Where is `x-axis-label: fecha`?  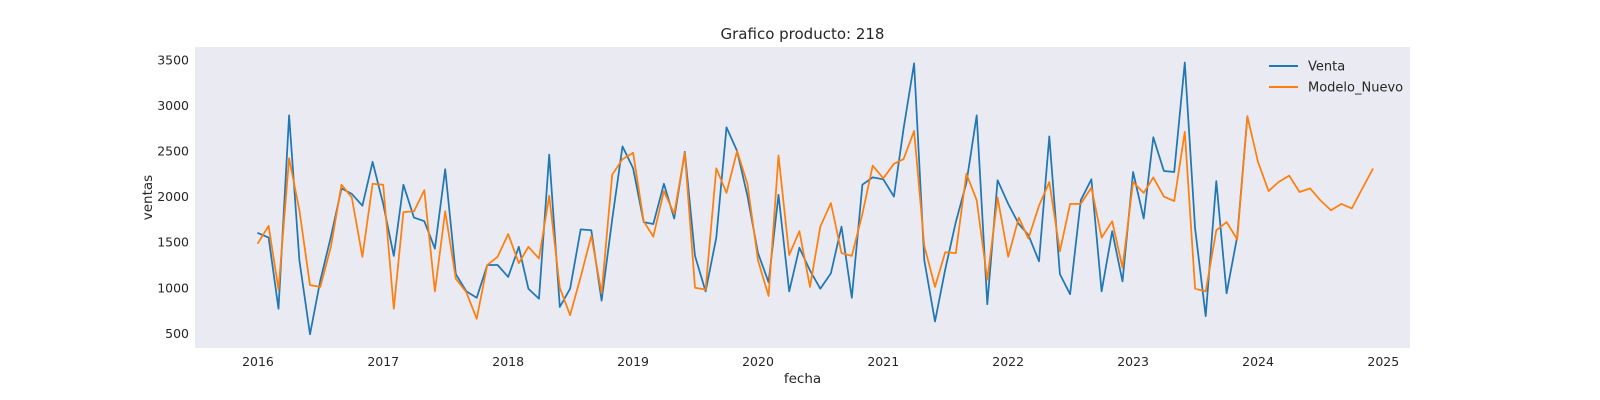
x-axis-label: fecha is located at coordinates (802, 379).